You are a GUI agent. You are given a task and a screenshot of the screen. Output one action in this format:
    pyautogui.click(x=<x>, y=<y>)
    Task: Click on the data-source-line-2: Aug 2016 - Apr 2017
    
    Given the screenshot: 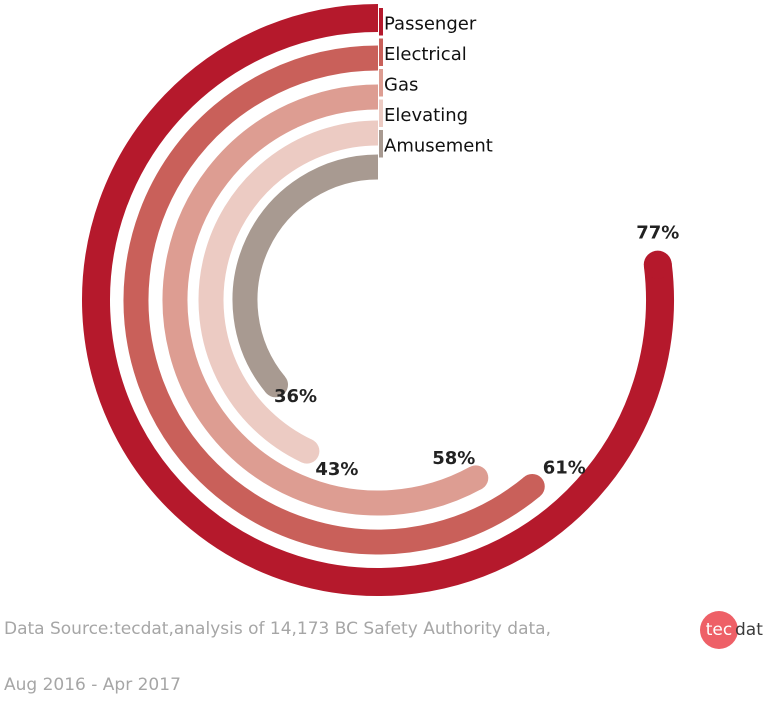 What is the action you would take?
    pyautogui.click(x=92, y=685)
    